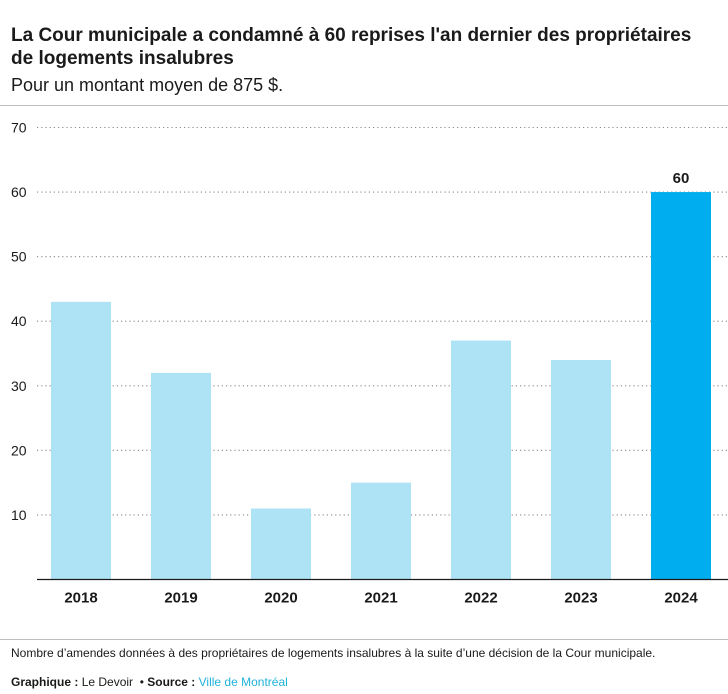  What do you see at coordinates (19, 386) in the screenshot?
I see `y-tick-label: 30` at bounding box center [19, 386].